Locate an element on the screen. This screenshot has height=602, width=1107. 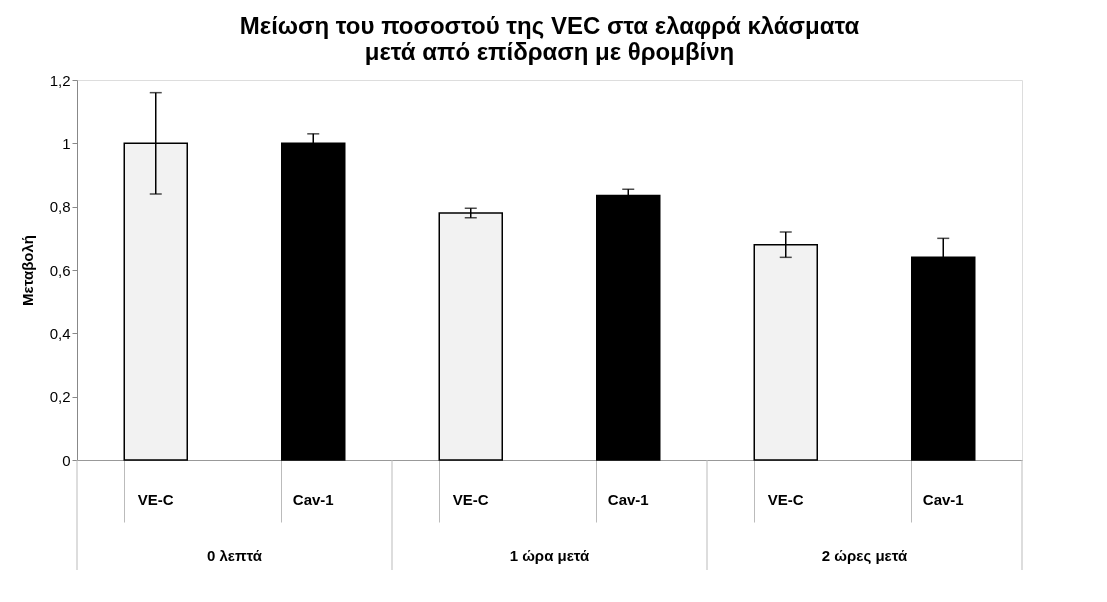
y-tick-label: 0 is located at coordinates (66, 460).